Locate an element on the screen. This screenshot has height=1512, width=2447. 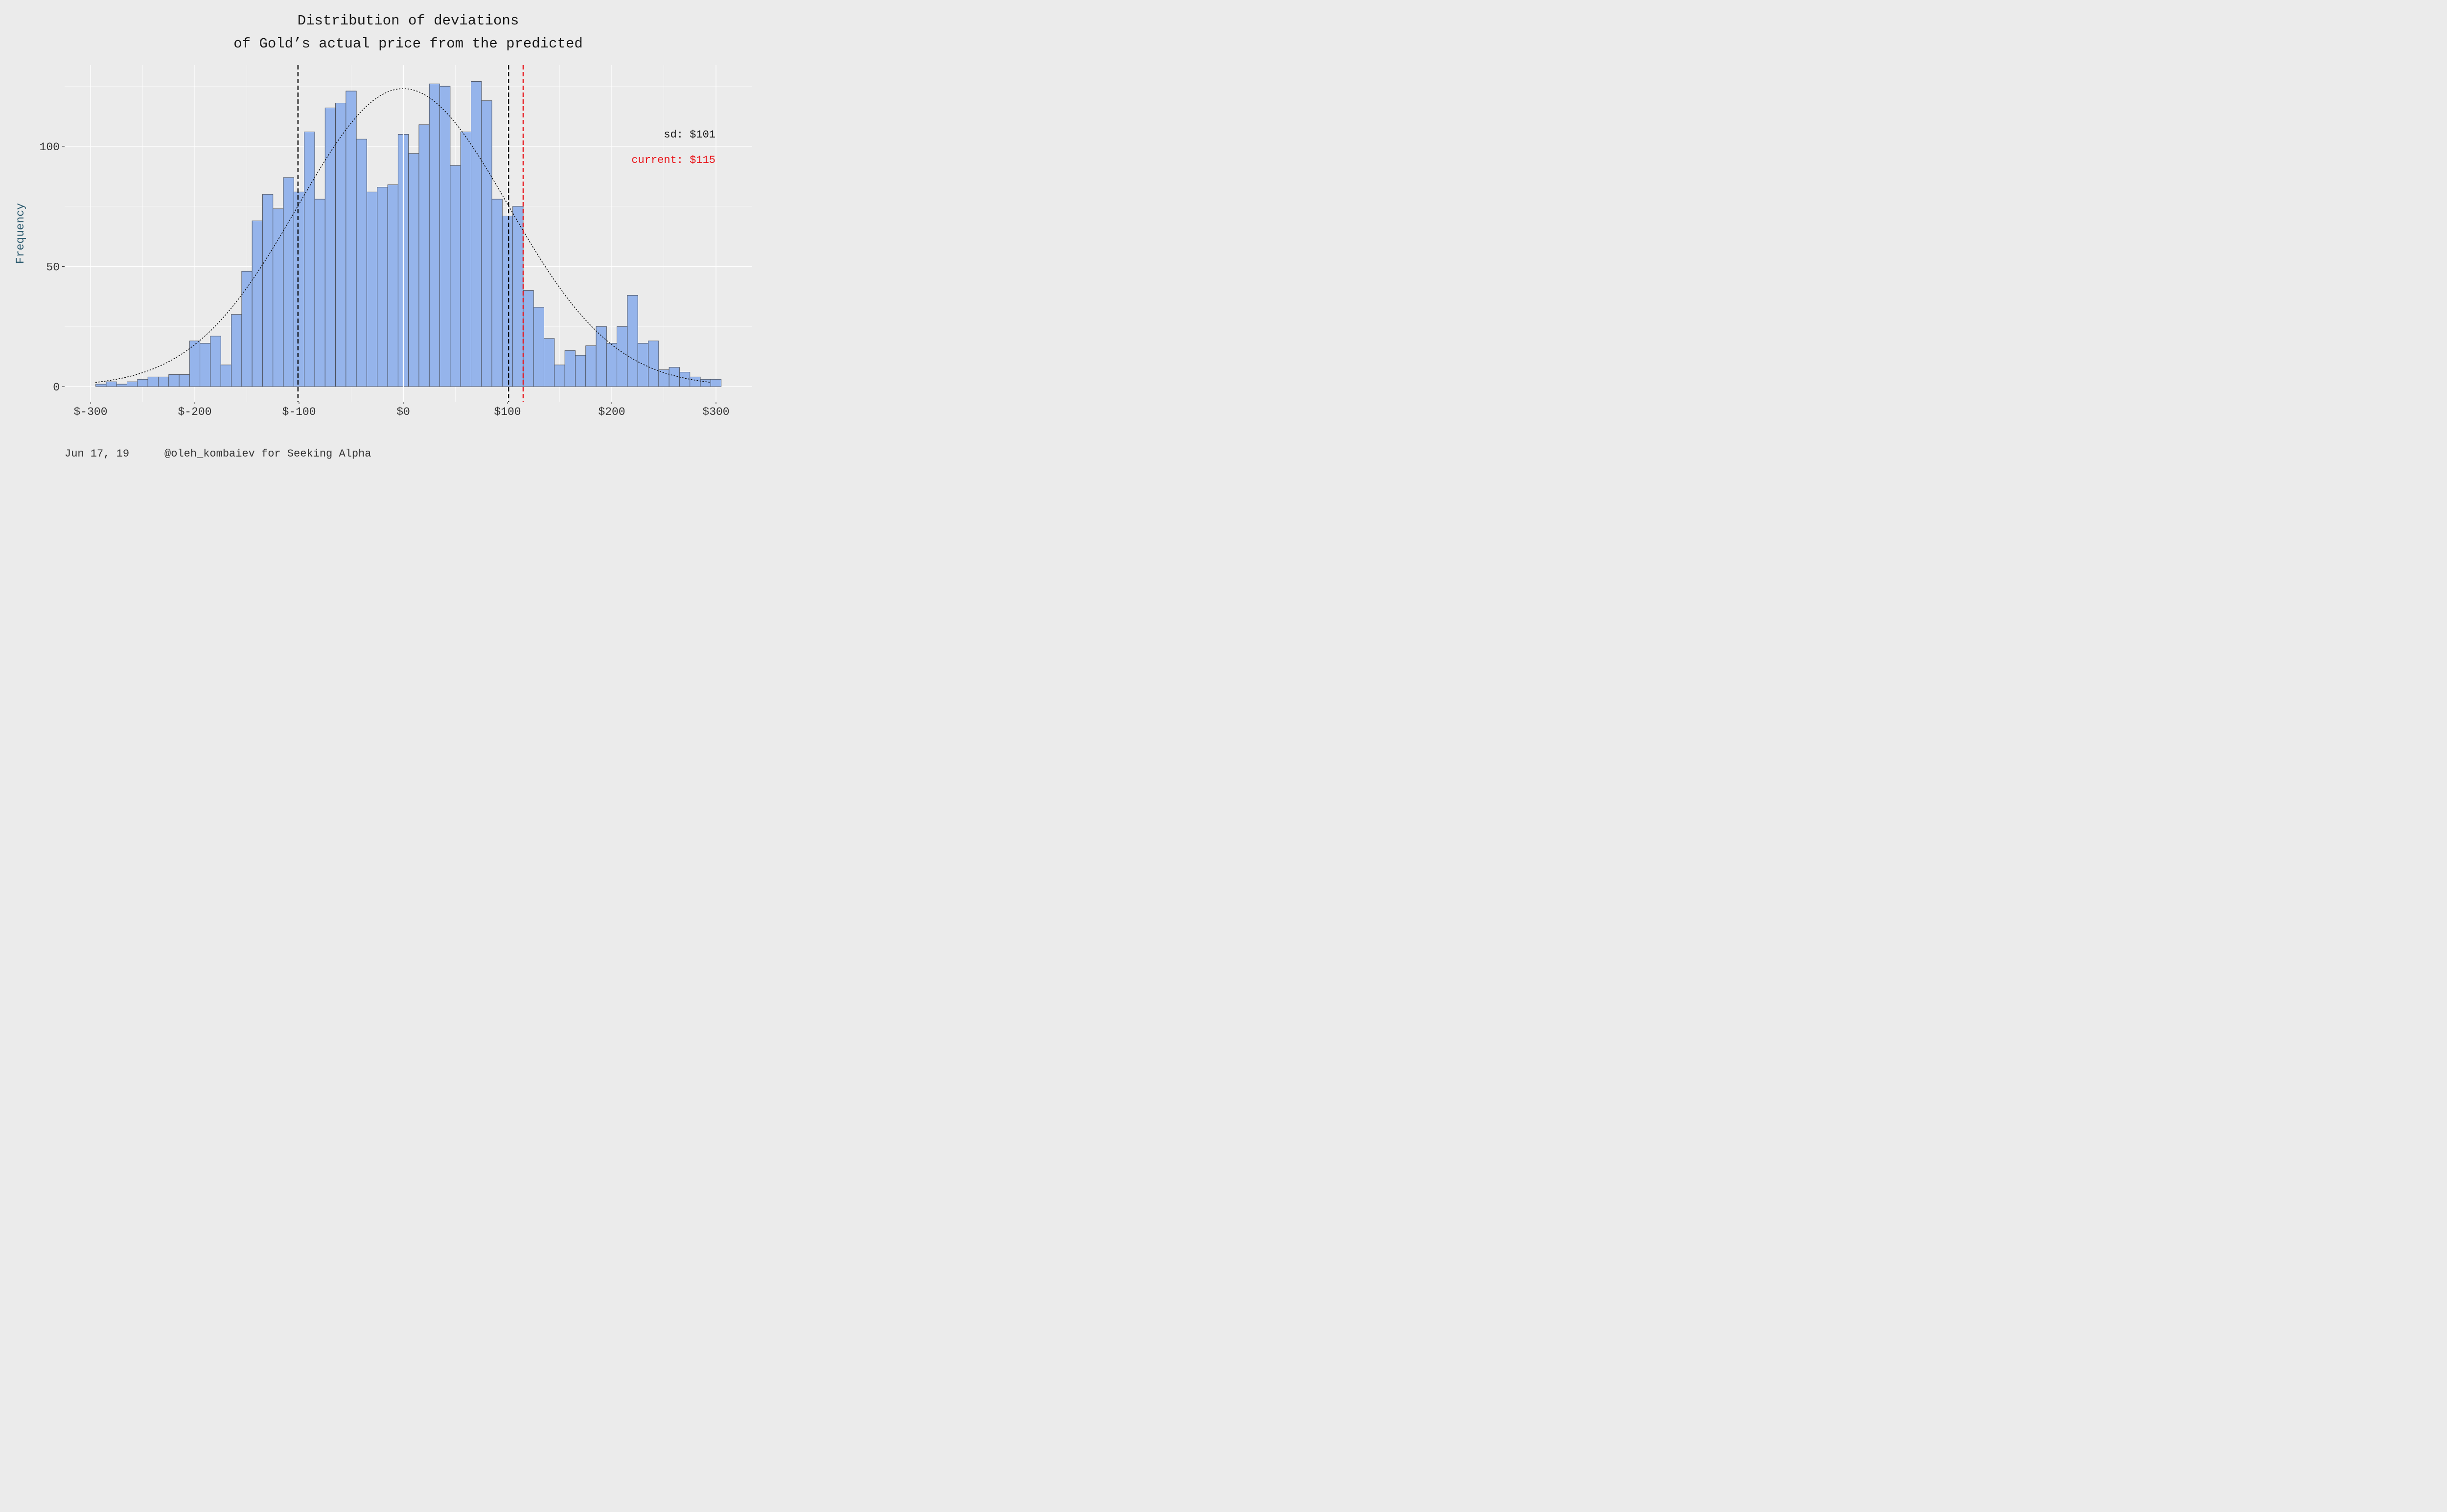
x-tick-label: $300 is located at coordinates (716, 412).